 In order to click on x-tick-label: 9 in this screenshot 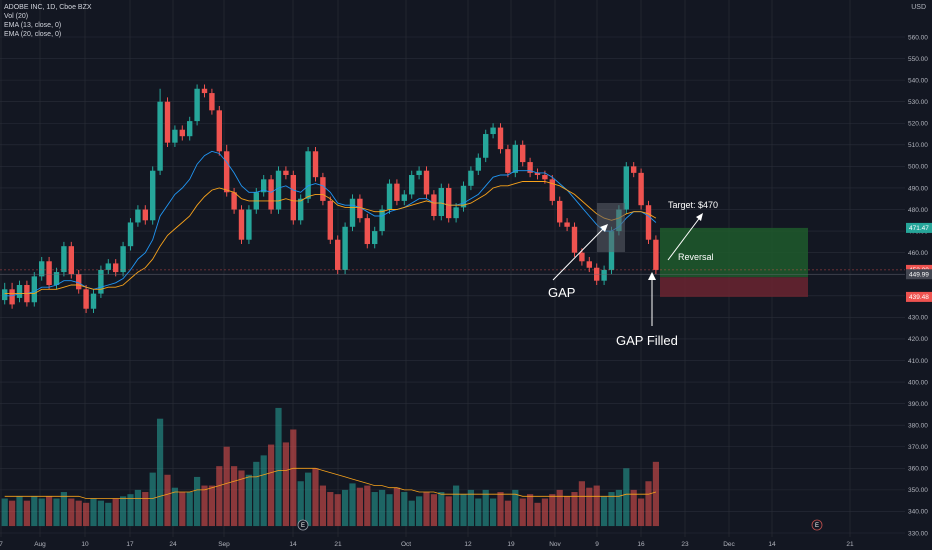, I will do `click(597, 544)`.